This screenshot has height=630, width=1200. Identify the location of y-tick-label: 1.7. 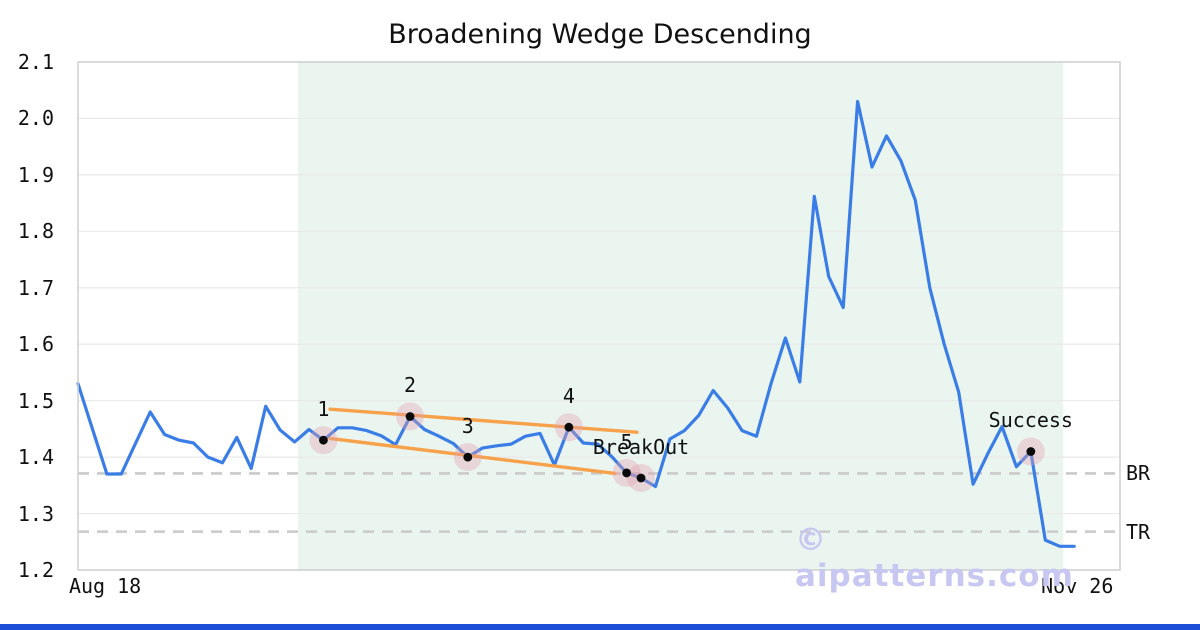
(35, 287).